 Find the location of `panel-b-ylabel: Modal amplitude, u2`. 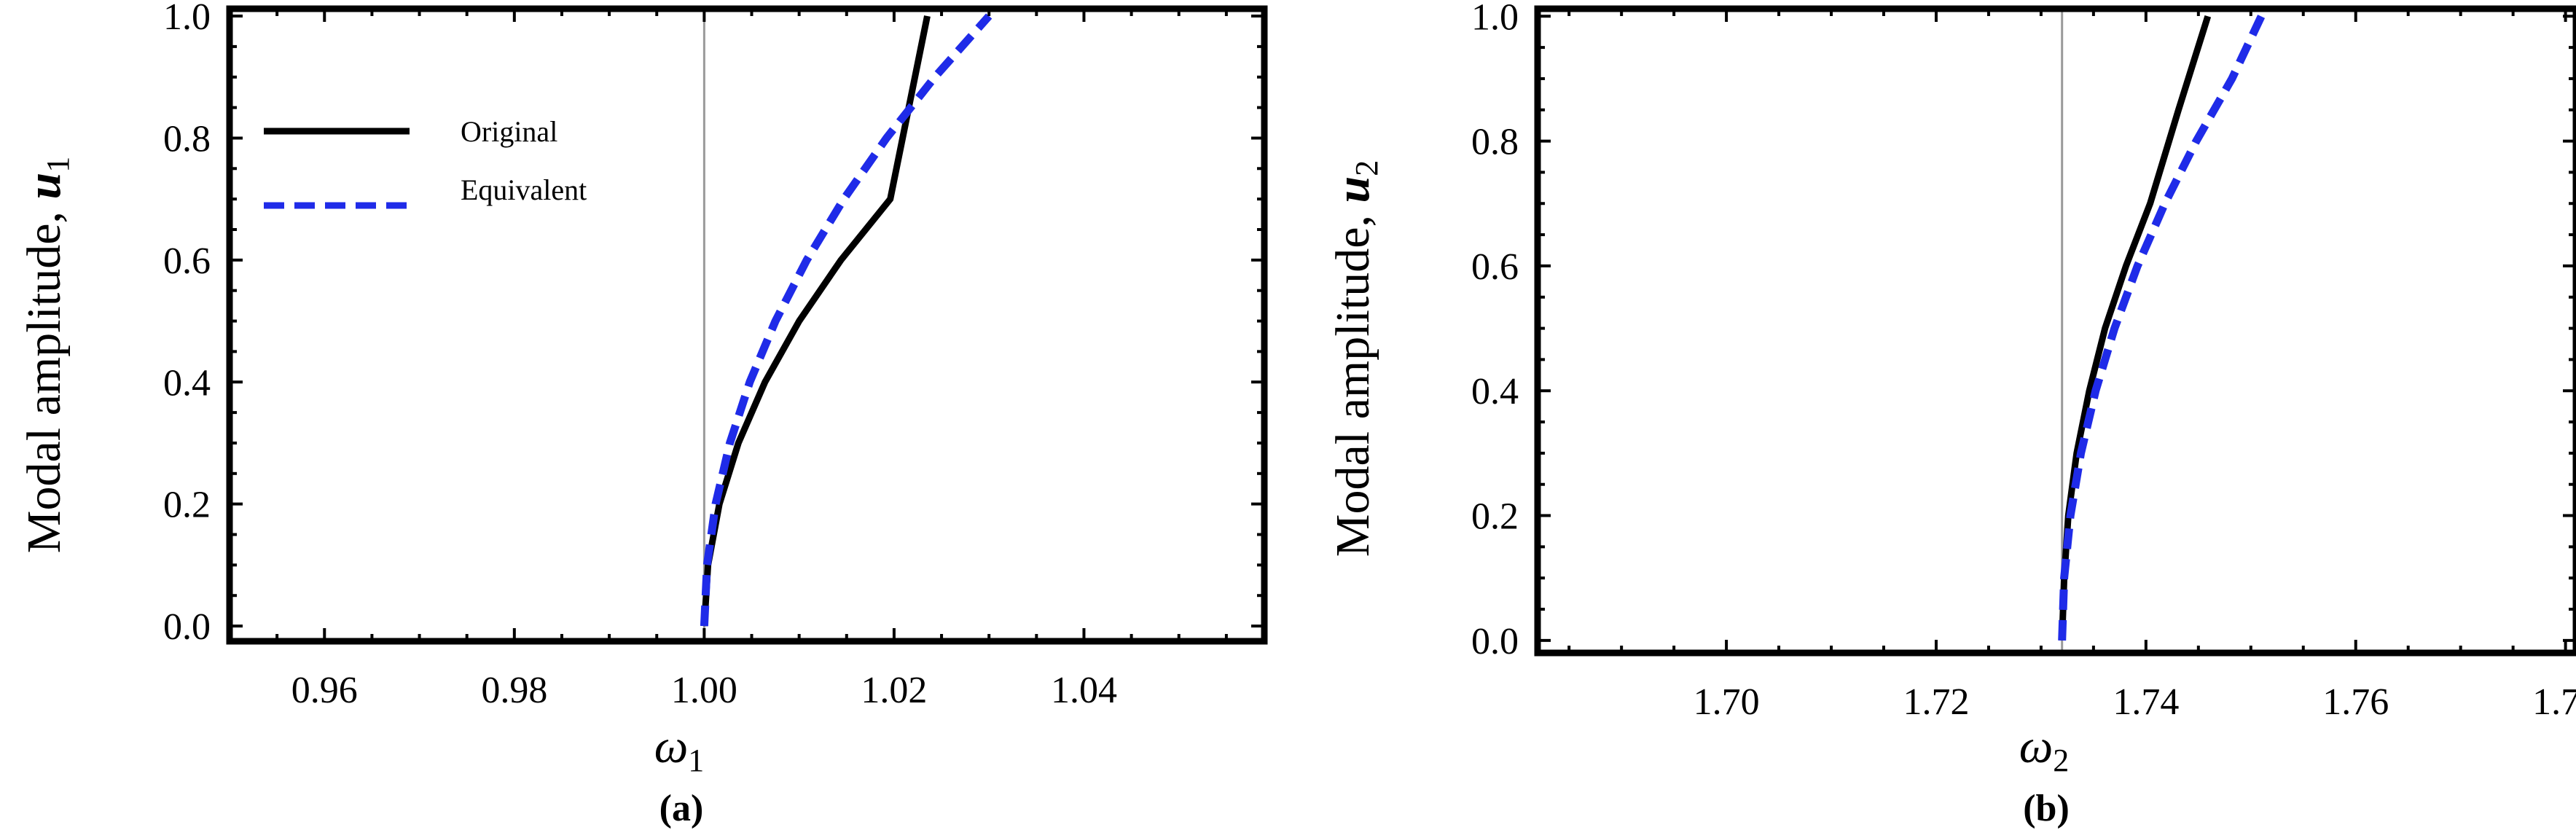

panel-b-ylabel: Modal amplitude, u2 is located at coordinates (1355, 358).